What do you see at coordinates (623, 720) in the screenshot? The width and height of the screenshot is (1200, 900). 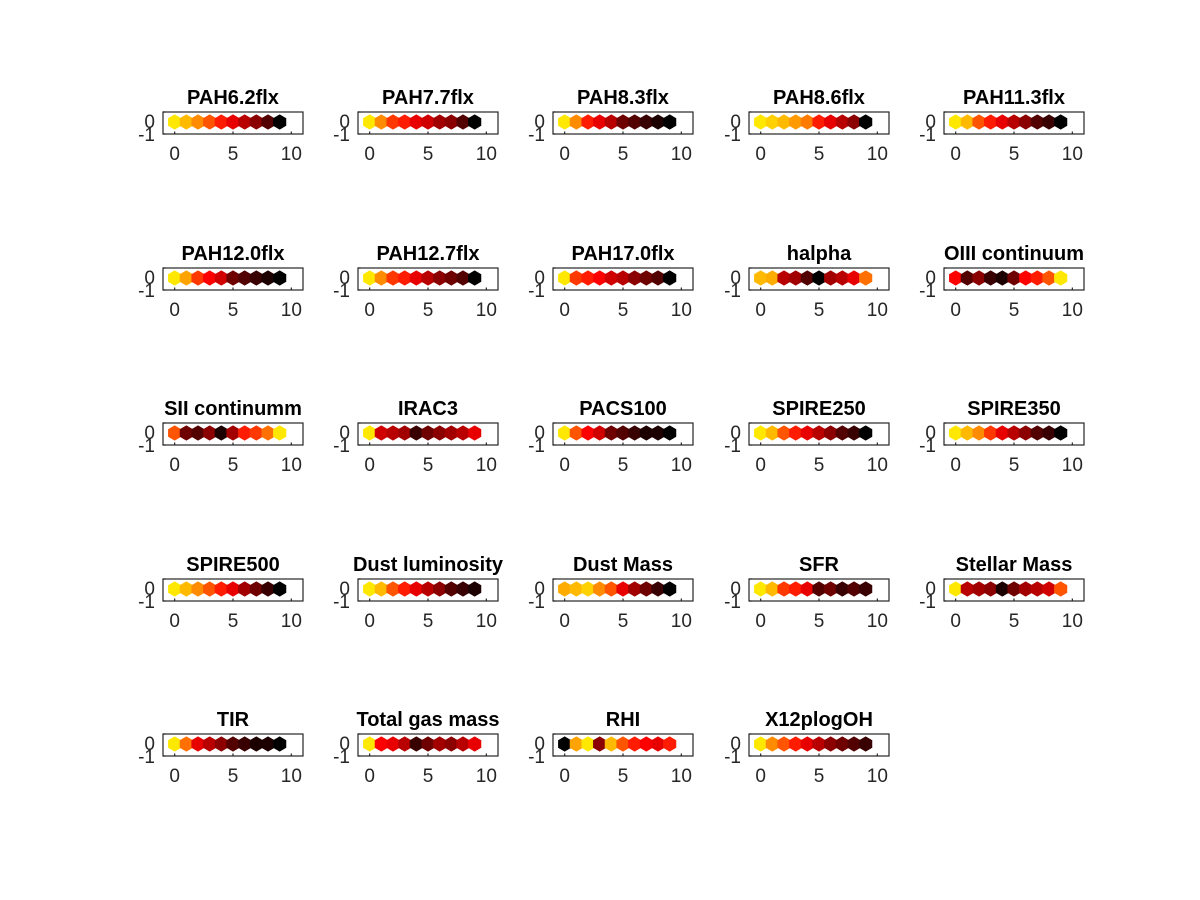 I see `panel-title: RHI` at bounding box center [623, 720].